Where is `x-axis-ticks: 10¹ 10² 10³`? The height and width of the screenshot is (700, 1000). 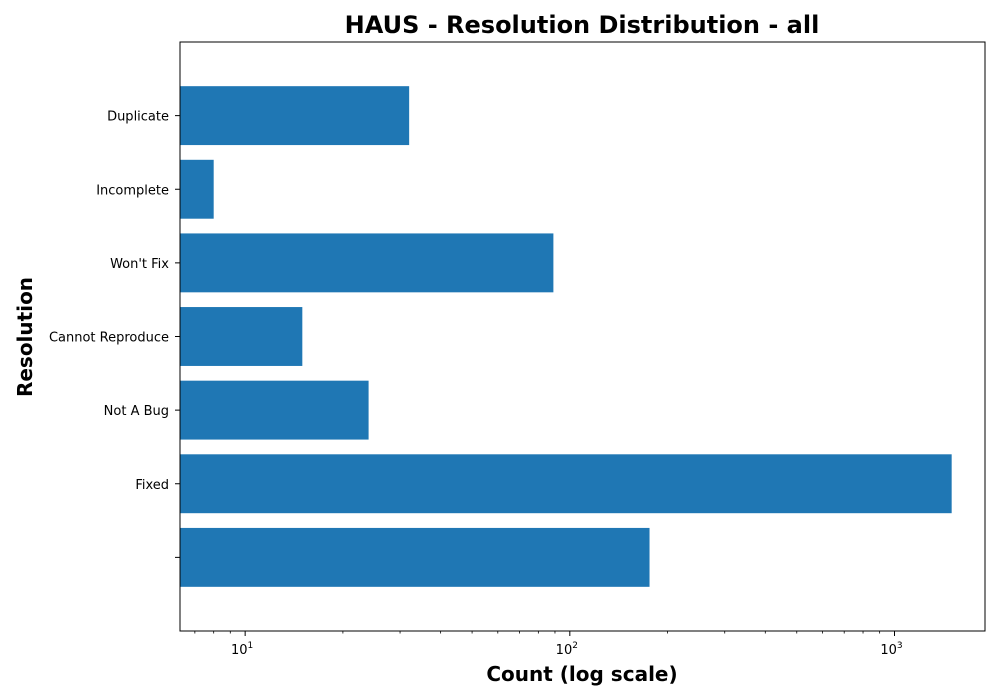 x-axis-ticks: 10¹ 10² 10³ is located at coordinates (548, 644).